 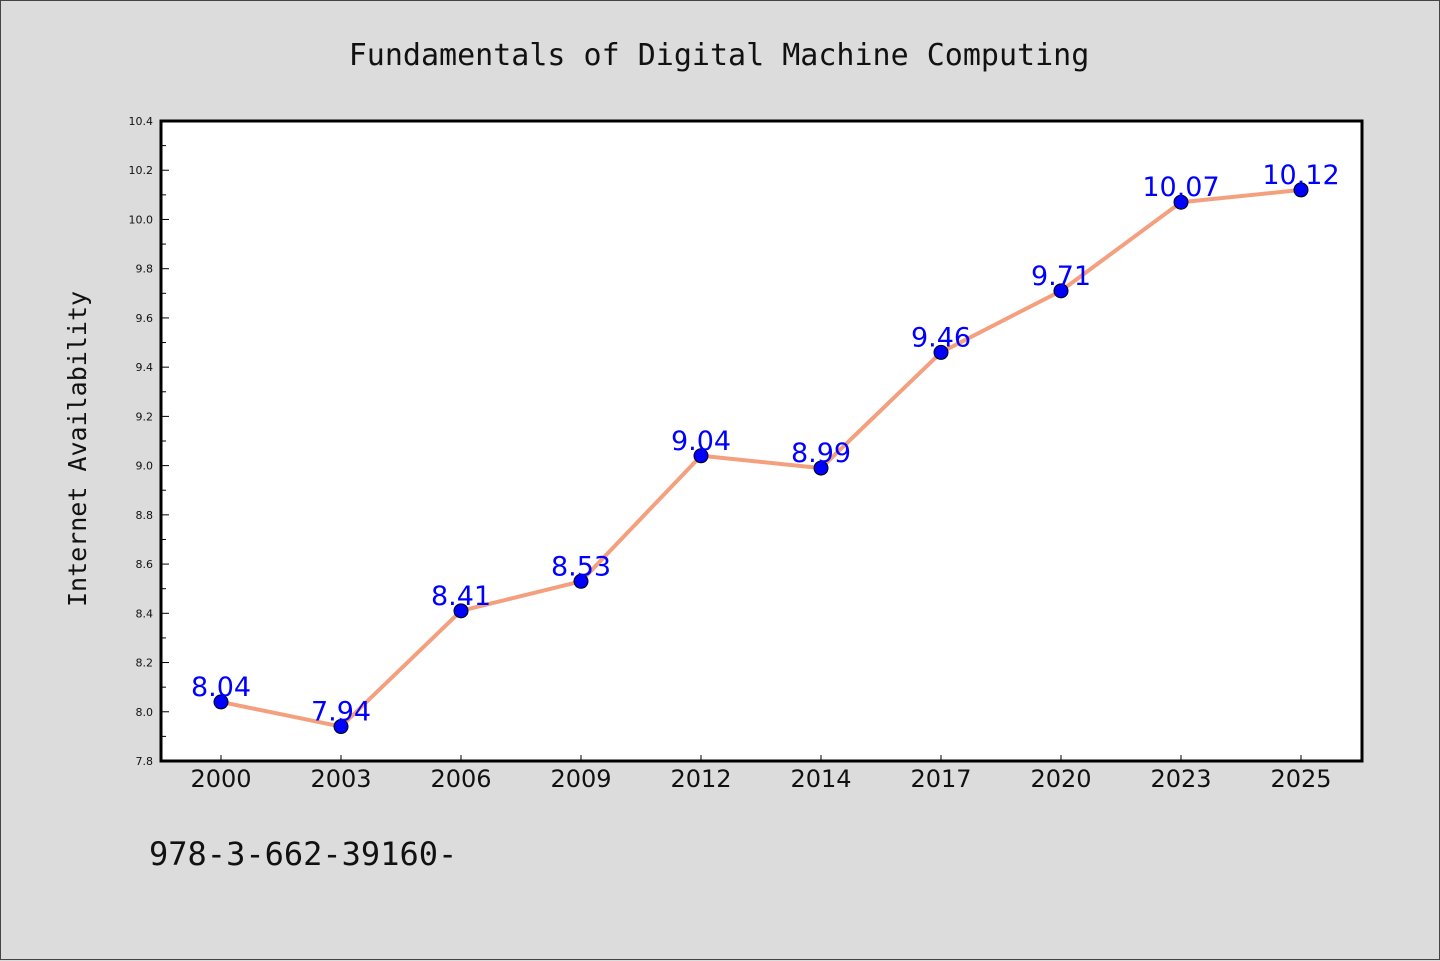 What do you see at coordinates (303, 854) in the screenshot?
I see `isbn-footnote: 978-3-662-39160-` at bounding box center [303, 854].